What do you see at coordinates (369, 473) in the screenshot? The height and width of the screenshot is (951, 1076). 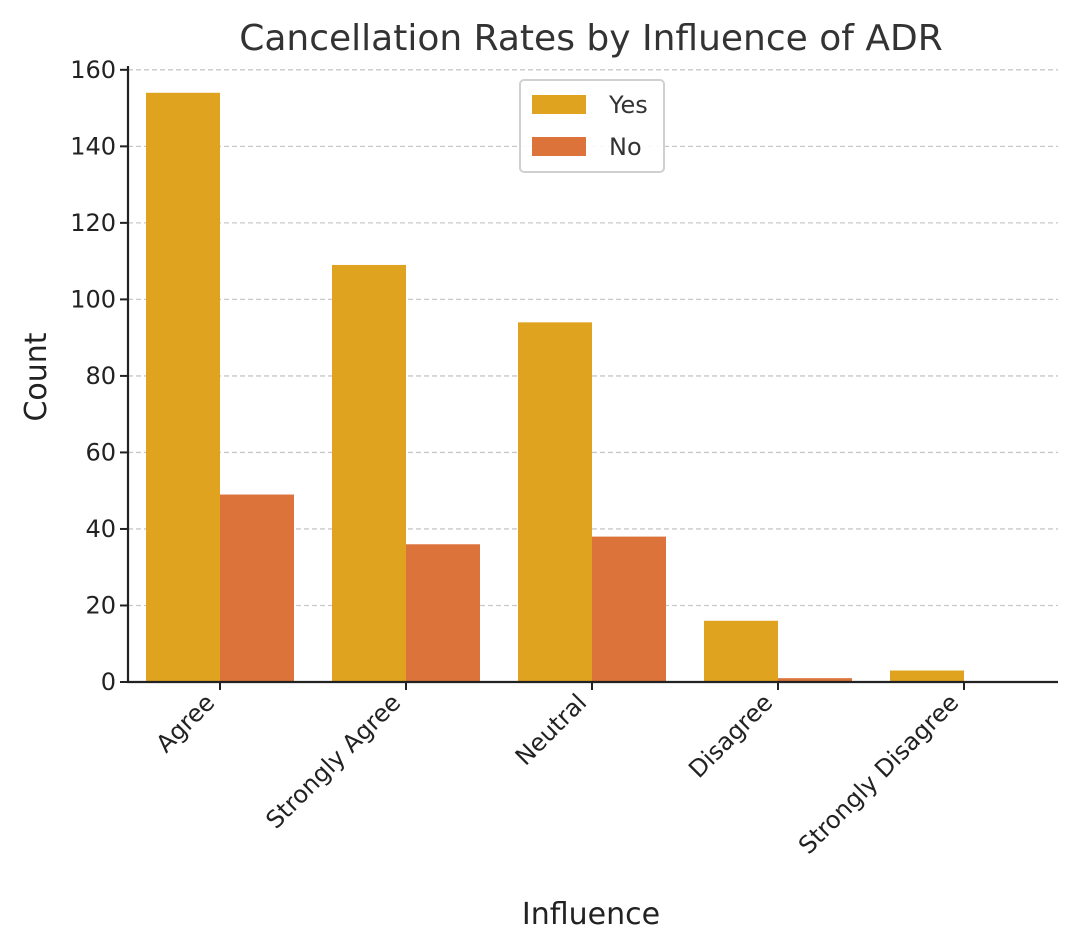 I see `bar-yes-strongly-agree` at bounding box center [369, 473].